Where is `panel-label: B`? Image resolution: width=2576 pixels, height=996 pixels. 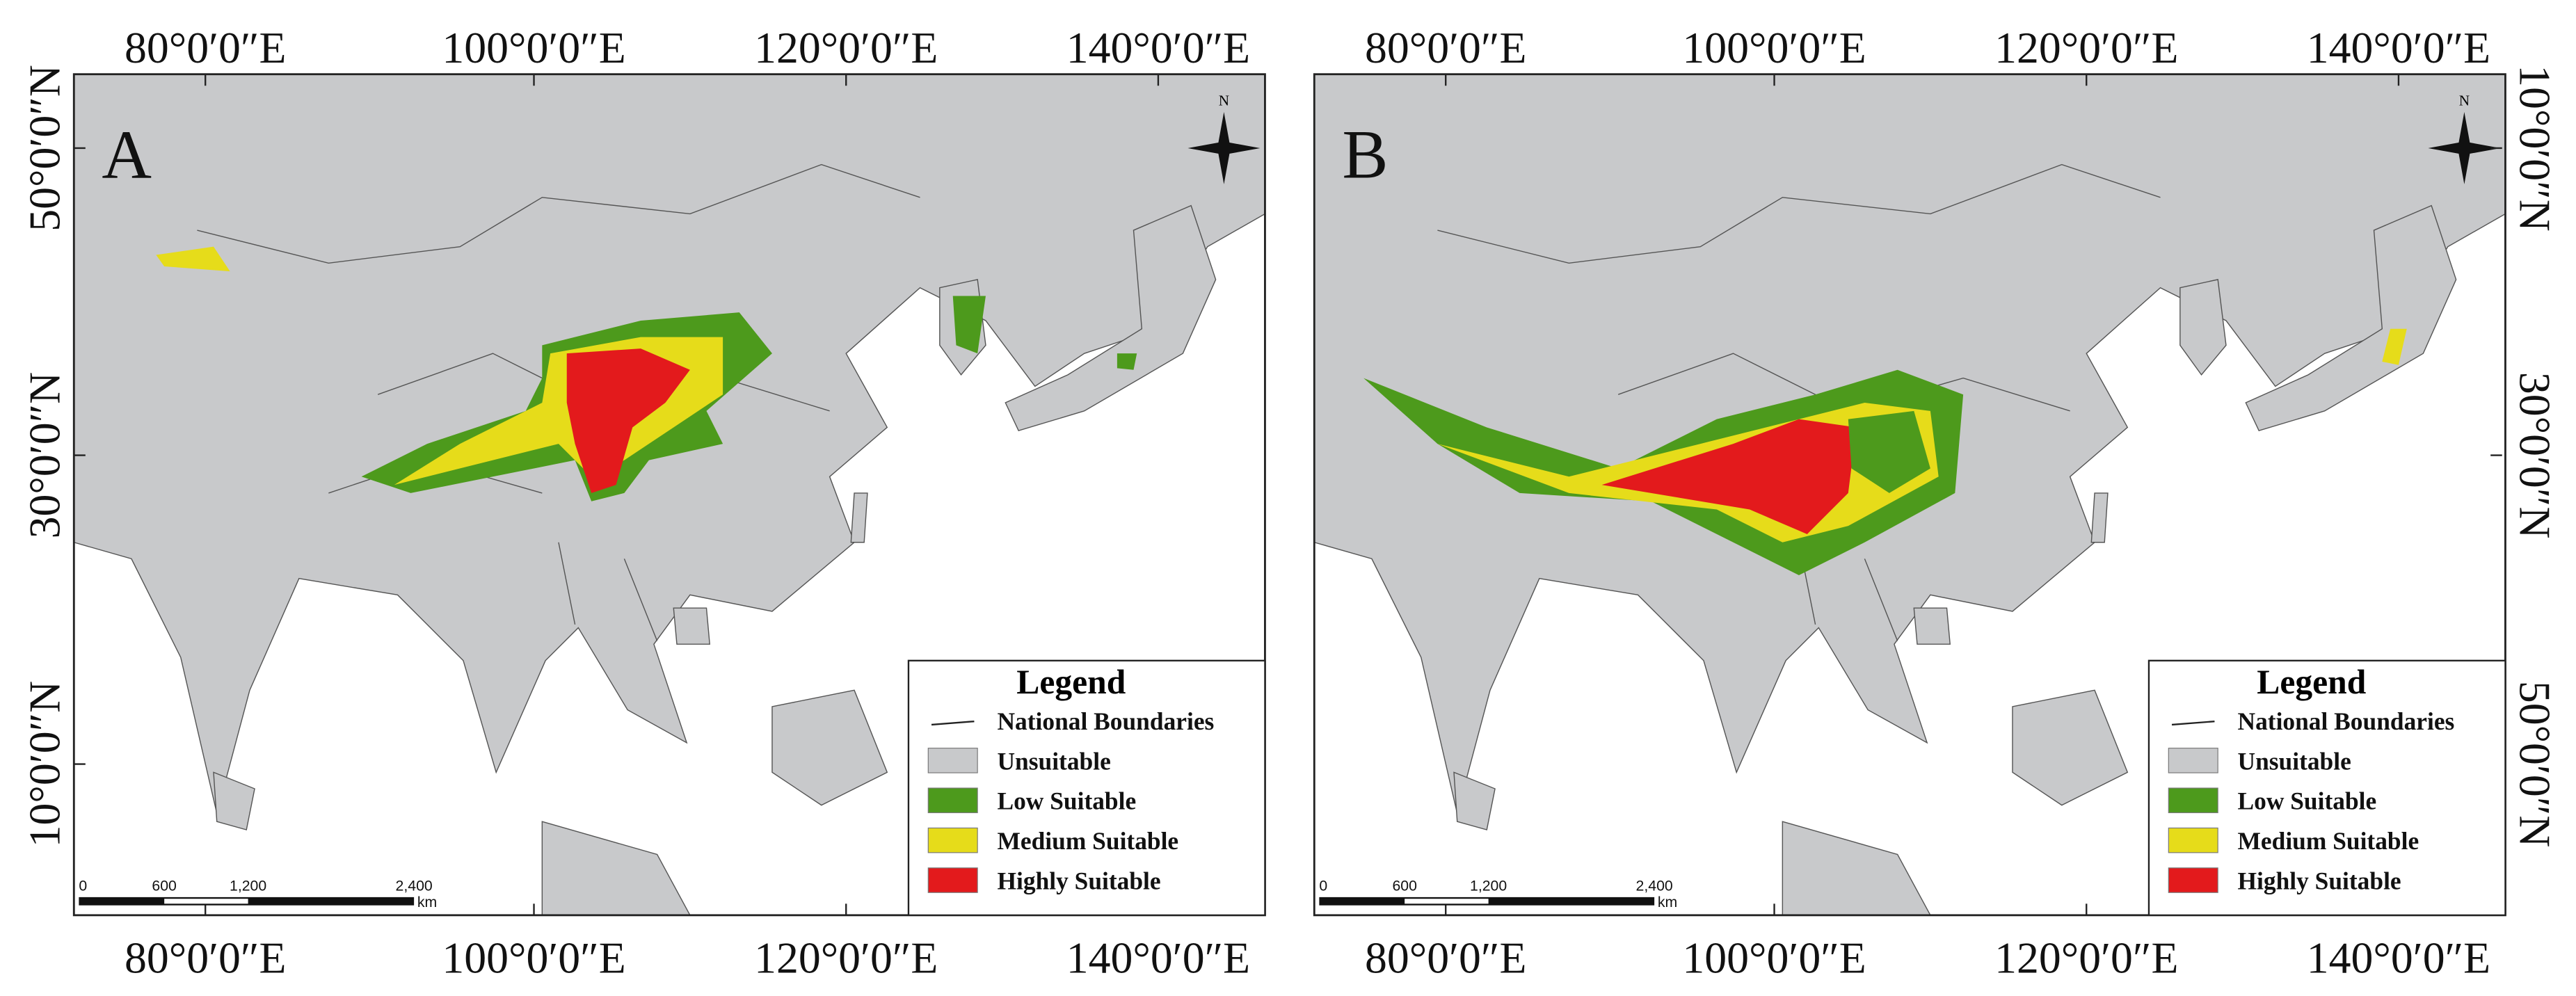
panel-label: B is located at coordinates (1365, 155).